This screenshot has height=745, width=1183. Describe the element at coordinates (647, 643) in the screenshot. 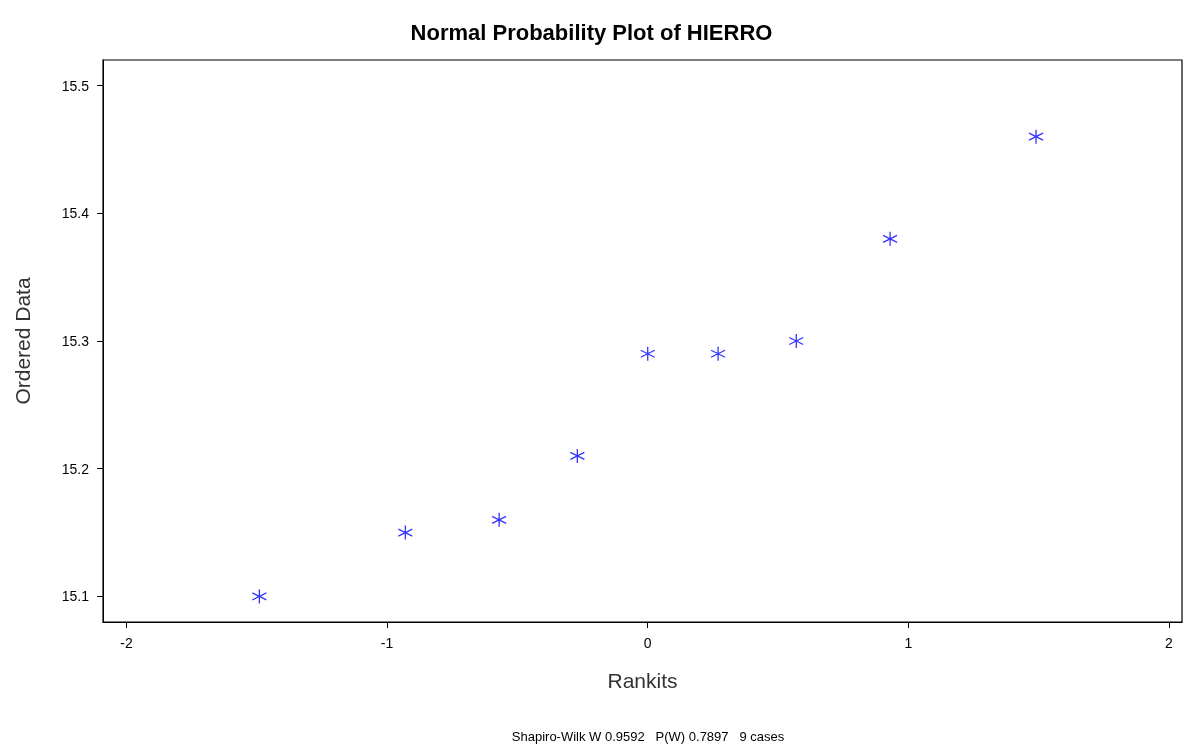

I see `x-tick-label: 0` at that location.